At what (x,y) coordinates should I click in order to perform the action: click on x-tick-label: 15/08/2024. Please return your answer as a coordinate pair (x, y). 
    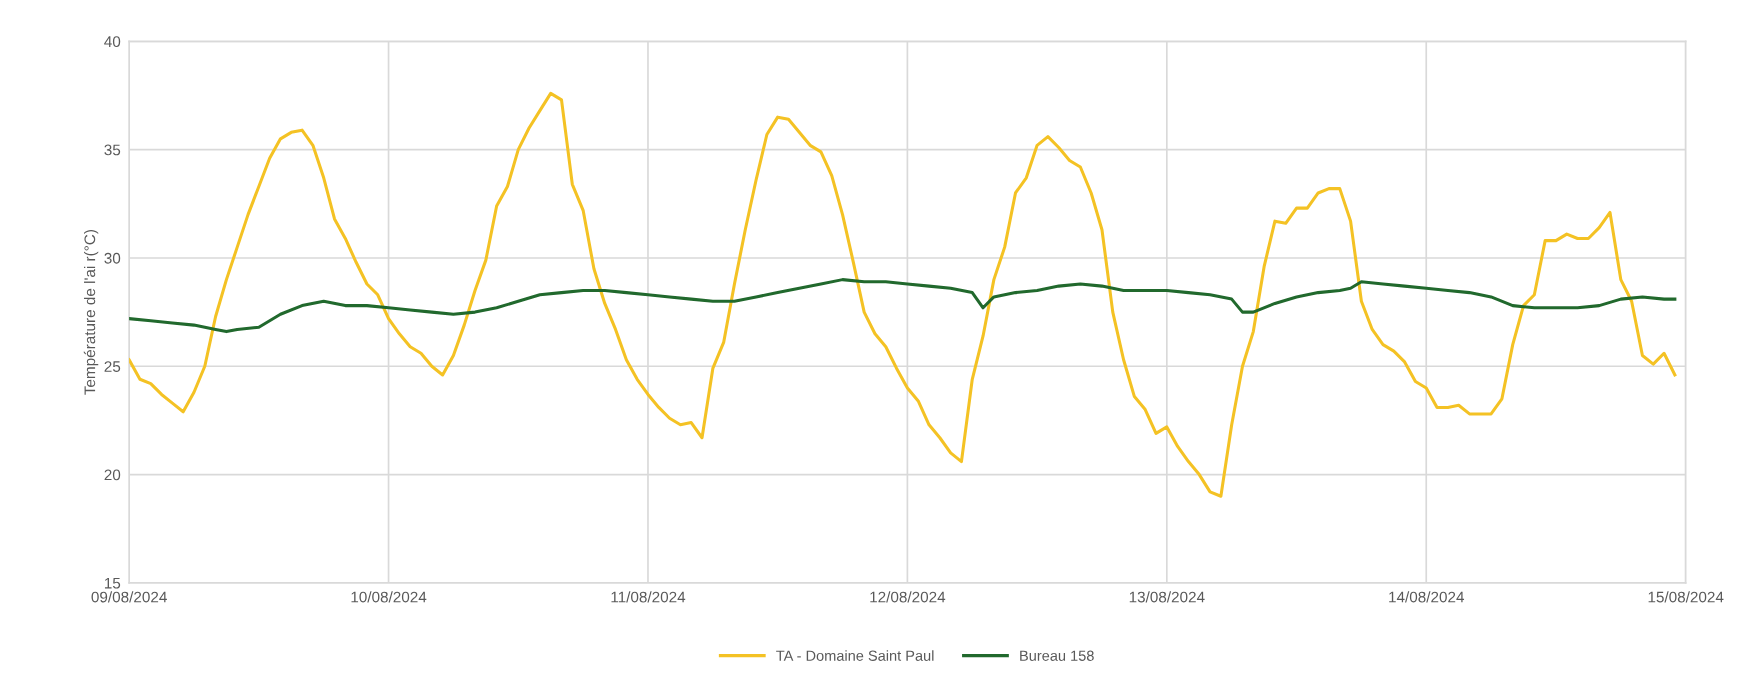
    Looking at the image, I should click on (1686, 597).